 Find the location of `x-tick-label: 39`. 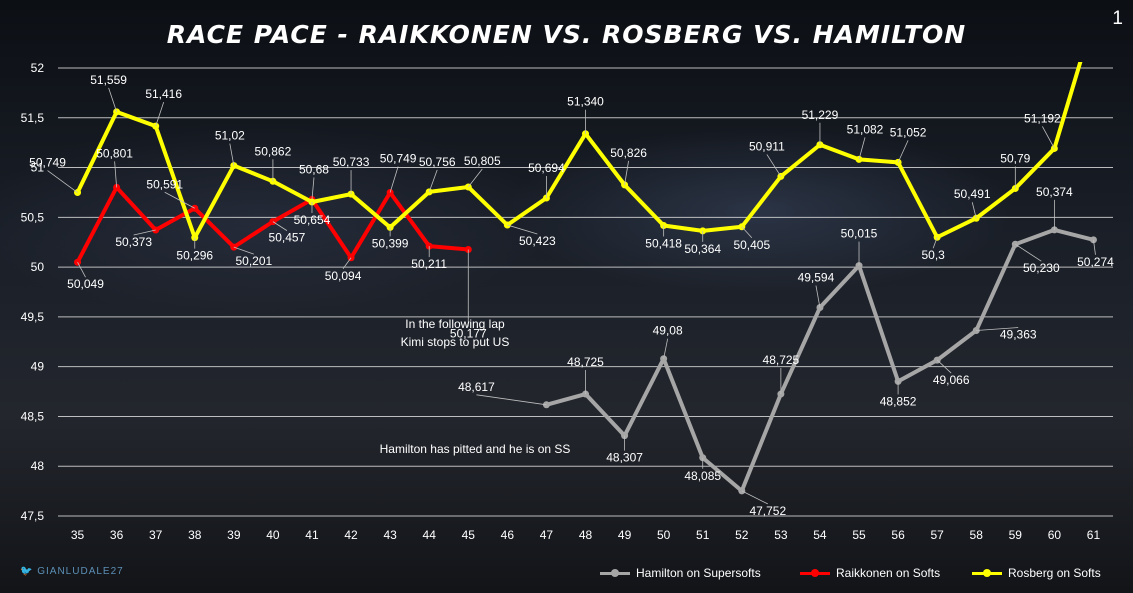

x-tick-label: 39 is located at coordinates (234, 535).